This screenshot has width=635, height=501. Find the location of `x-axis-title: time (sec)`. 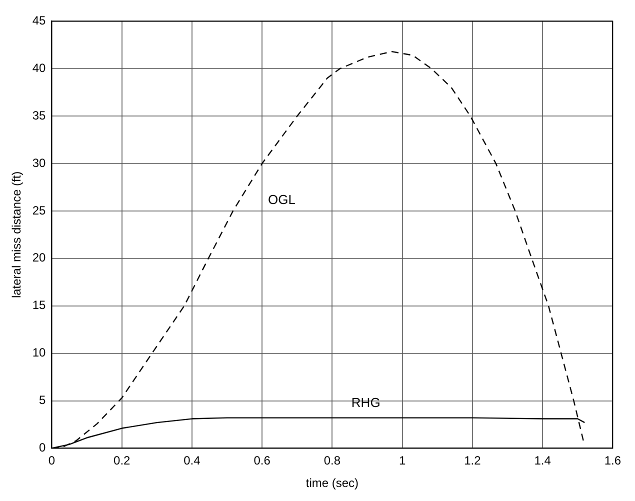

x-axis-title: time (sec) is located at coordinates (332, 483).